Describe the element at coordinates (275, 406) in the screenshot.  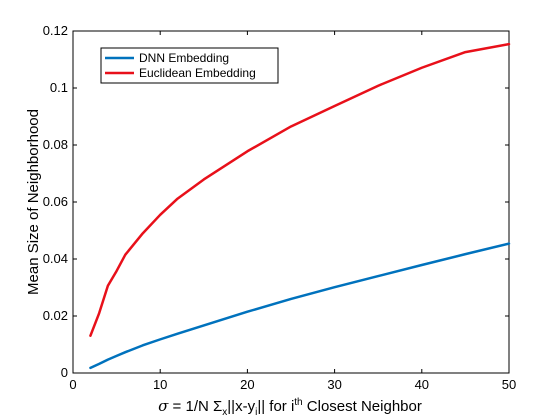
I see `x-label-mid2: || for i` at that location.